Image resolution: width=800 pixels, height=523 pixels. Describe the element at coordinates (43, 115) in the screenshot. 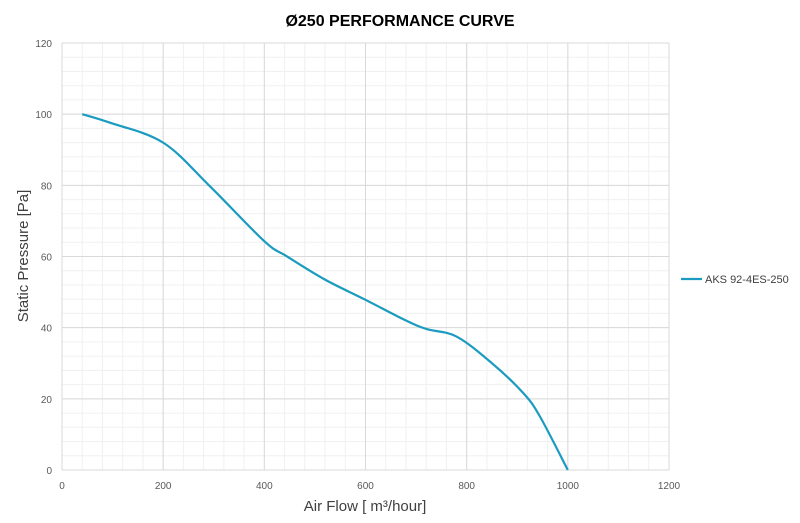

I see `y-tick-label: 100` at that location.